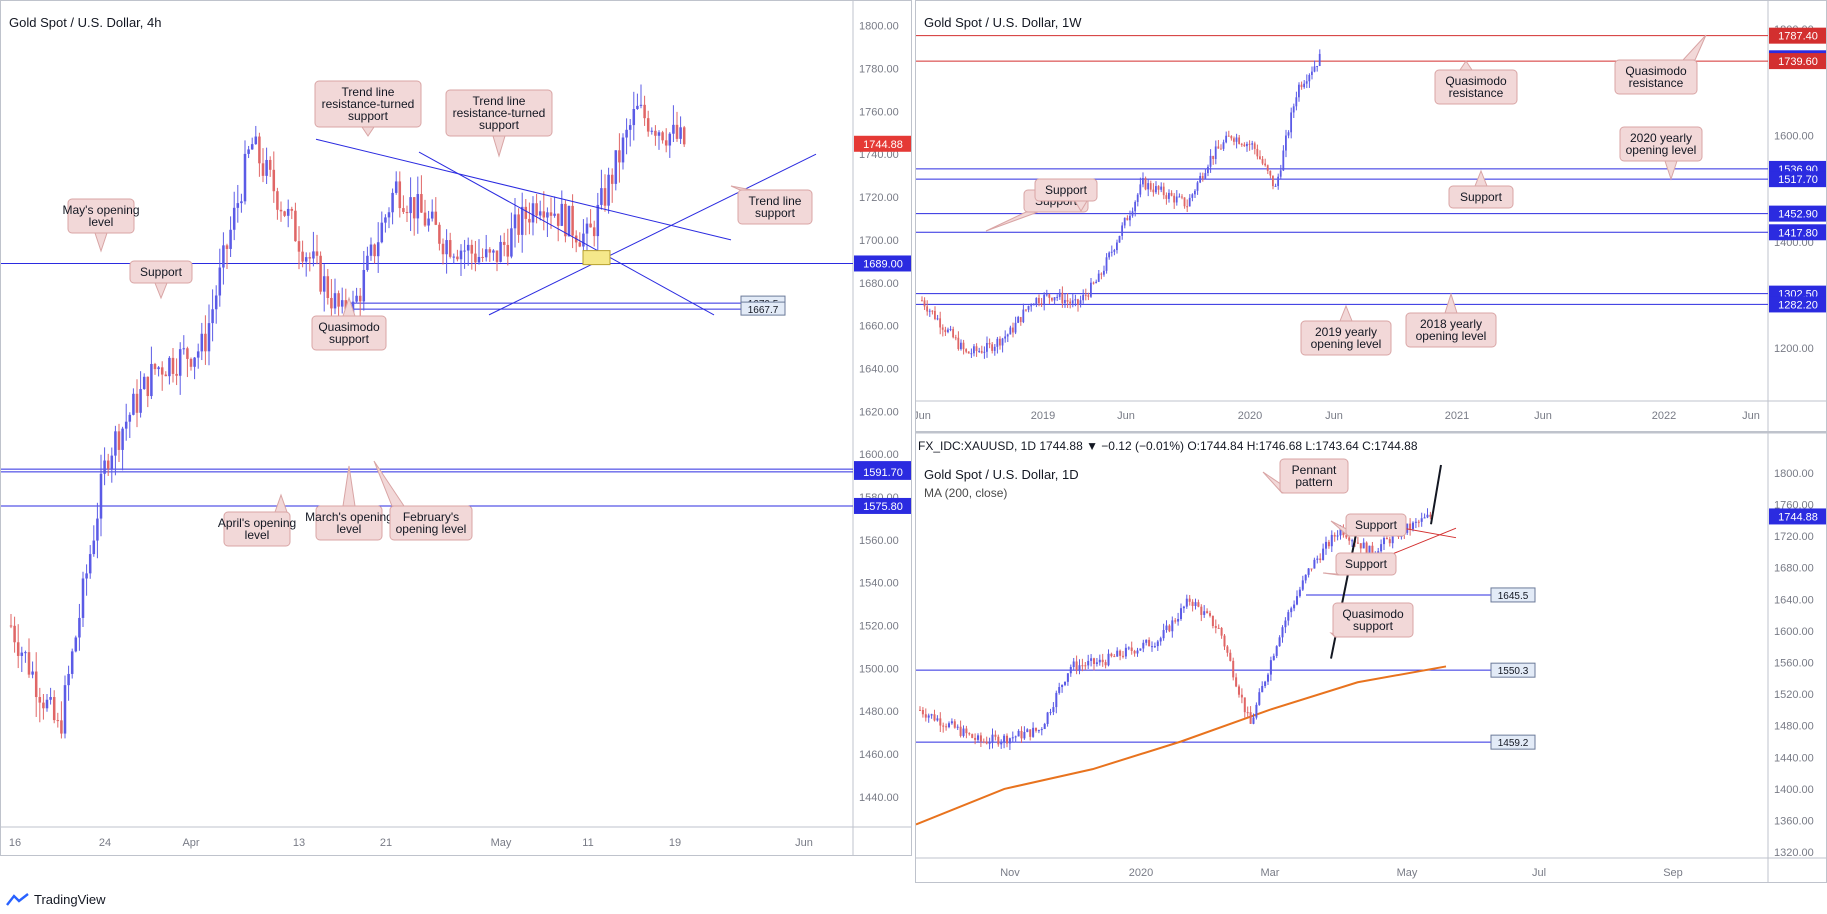 This screenshot has width=1827, height=914. Describe the element at coordinates (386, 843) in the screenshot. I see `x-tick-label: 21` at that location.